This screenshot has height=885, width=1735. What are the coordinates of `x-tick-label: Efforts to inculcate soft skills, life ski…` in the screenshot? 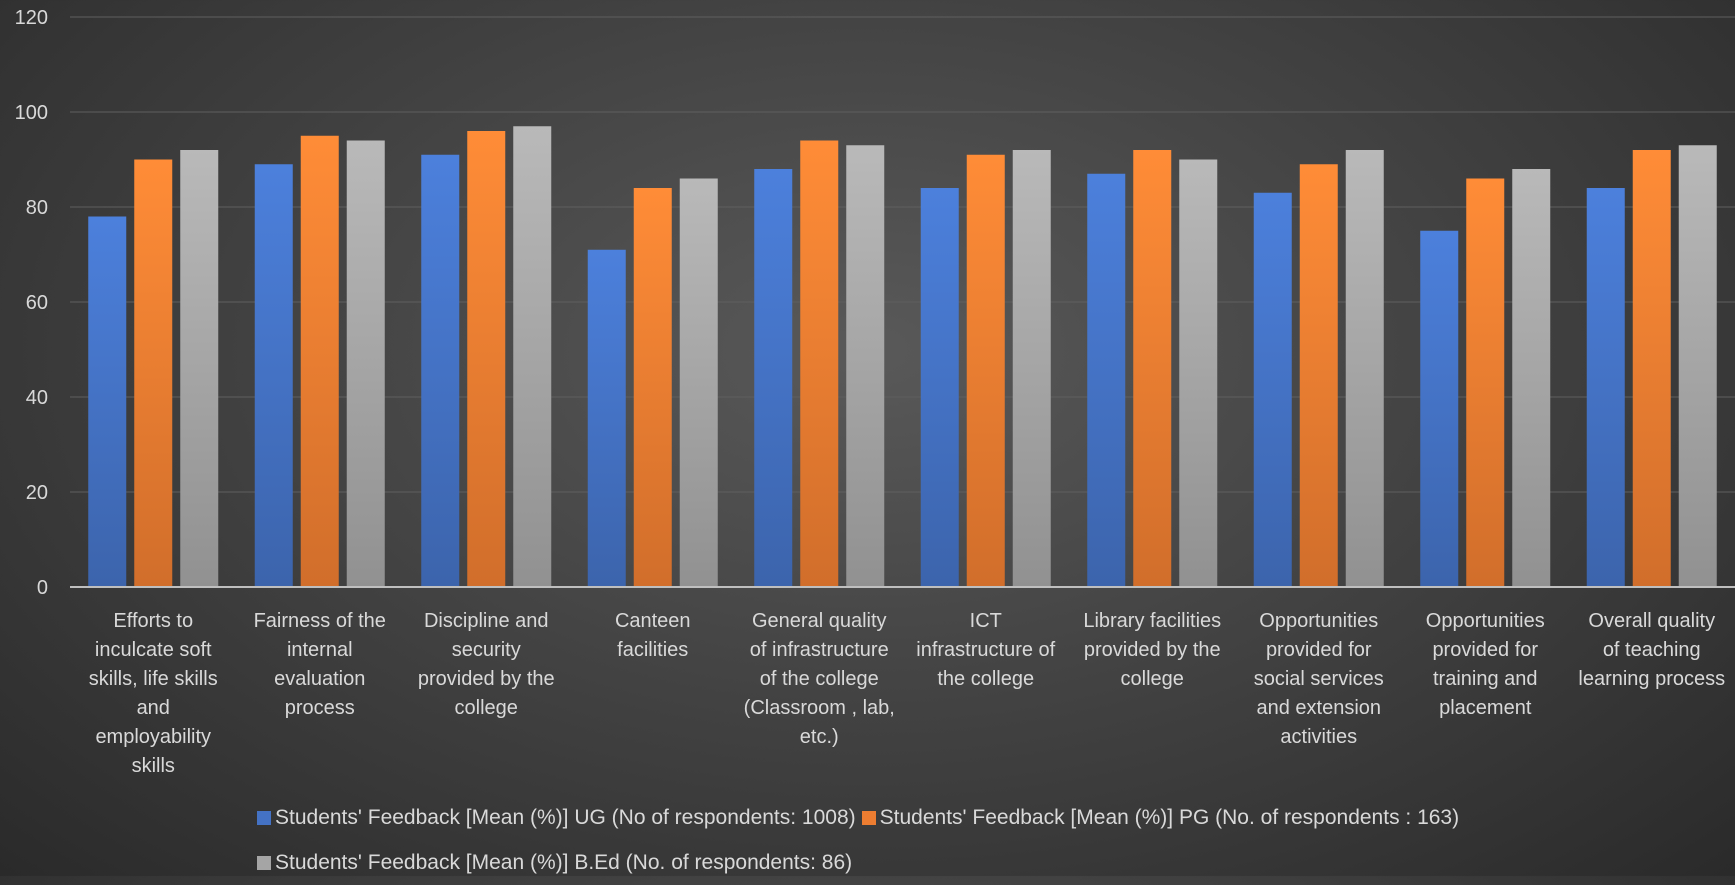 It's located at (153, 693).